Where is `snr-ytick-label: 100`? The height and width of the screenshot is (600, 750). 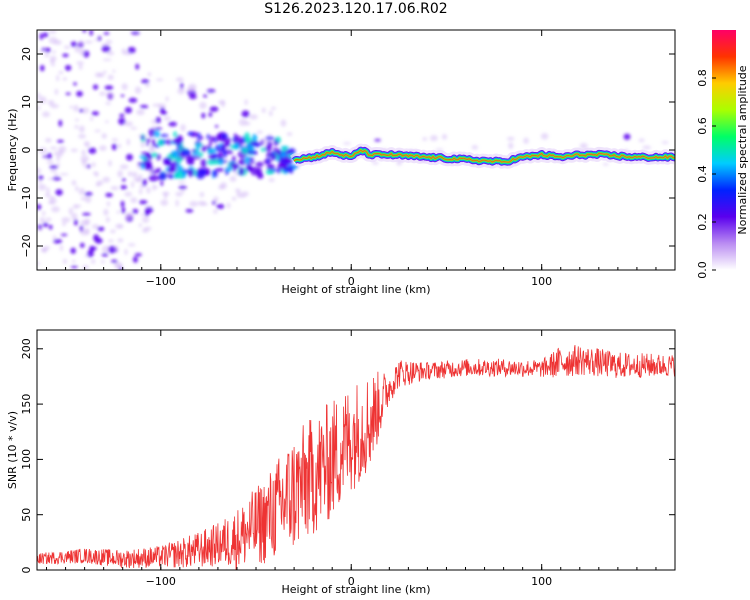 snr-ytick-label: 100 is located at coordinates (26, 459).